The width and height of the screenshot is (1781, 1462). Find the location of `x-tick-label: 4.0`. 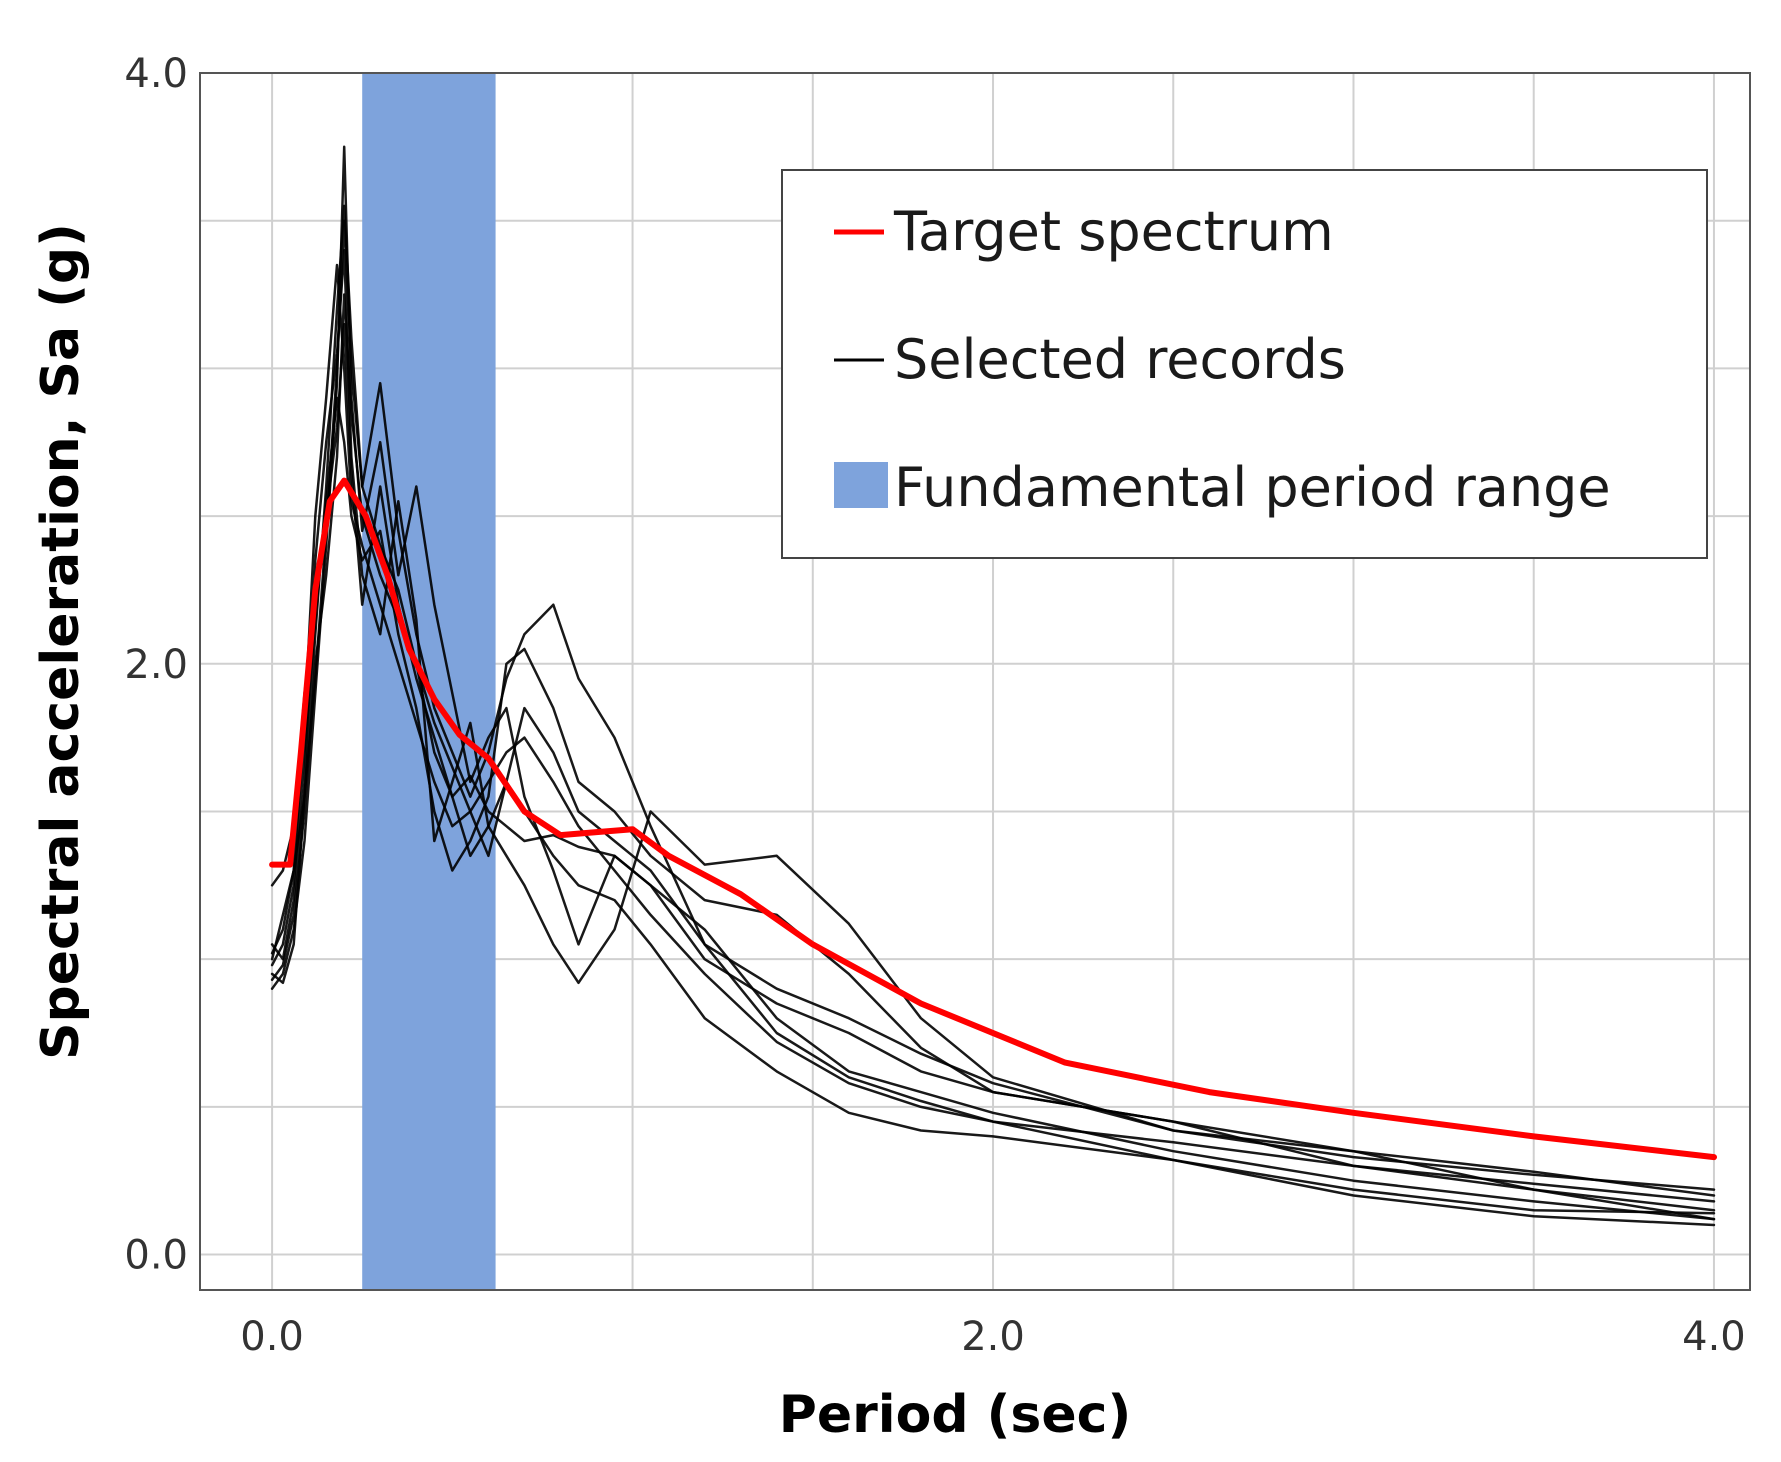

x-tick-label: 4.0 is located at coordinates (1714, 1337).